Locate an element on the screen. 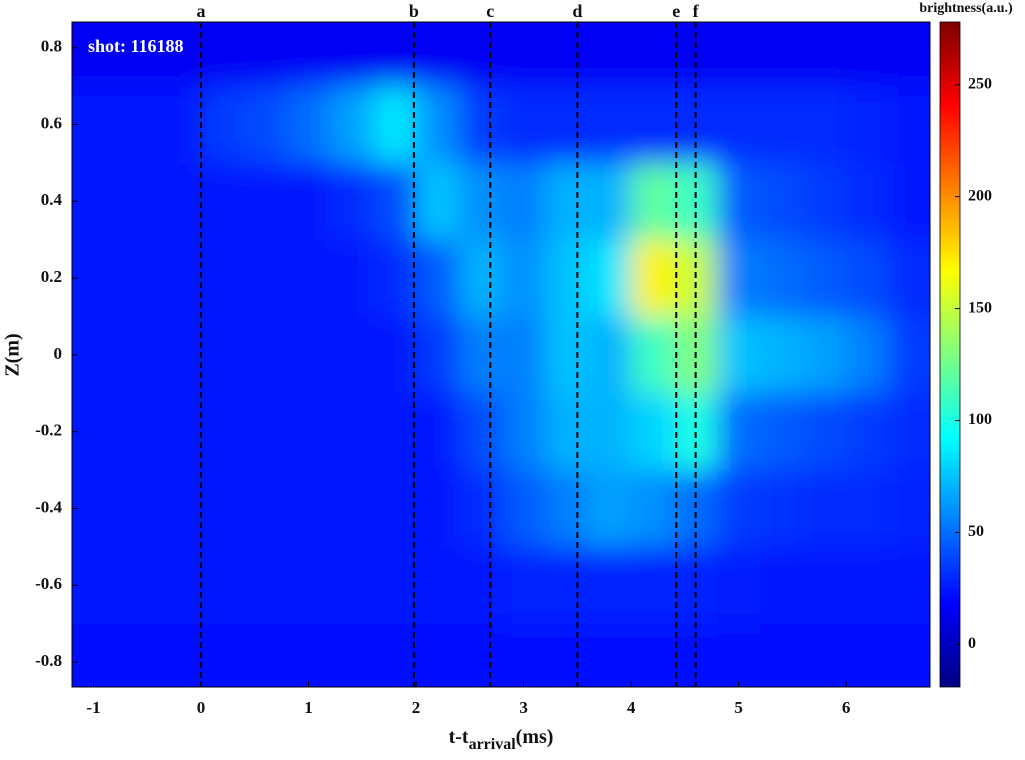 The height and width of the screenshot is (760, 1025). y-tick-label: -0.4 is located at coordinates (48, 506).